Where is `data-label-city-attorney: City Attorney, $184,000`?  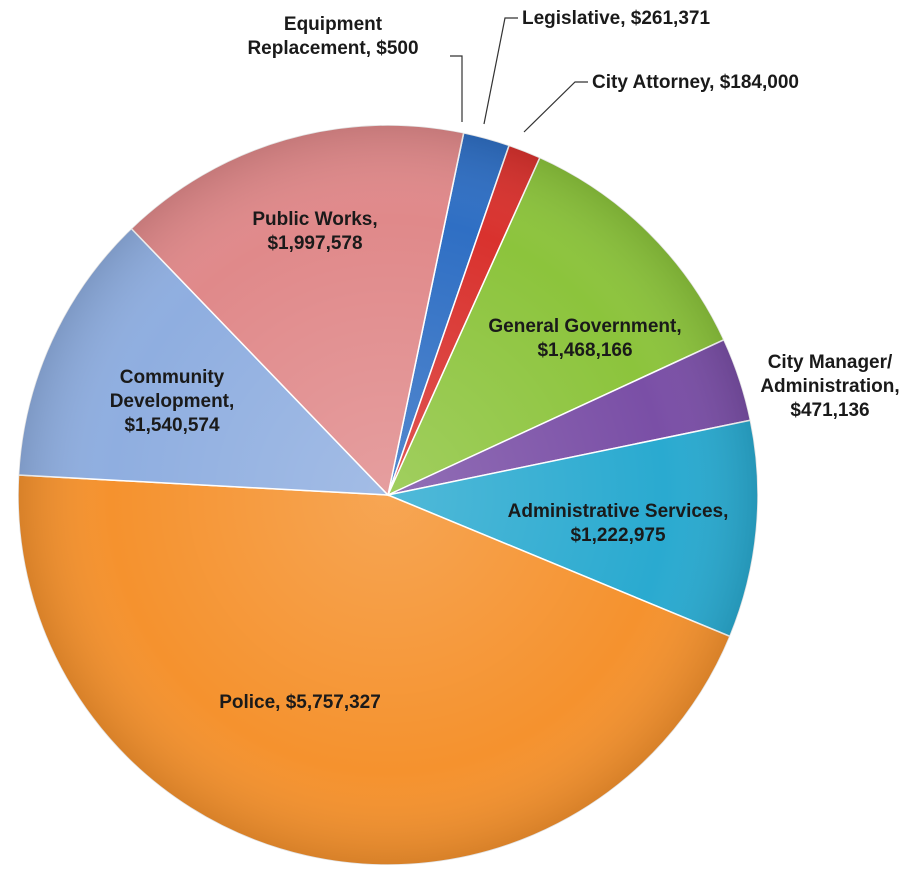
data-label-city-attorney: City Attorney, $184,000 is located at coordinates (695, 82).